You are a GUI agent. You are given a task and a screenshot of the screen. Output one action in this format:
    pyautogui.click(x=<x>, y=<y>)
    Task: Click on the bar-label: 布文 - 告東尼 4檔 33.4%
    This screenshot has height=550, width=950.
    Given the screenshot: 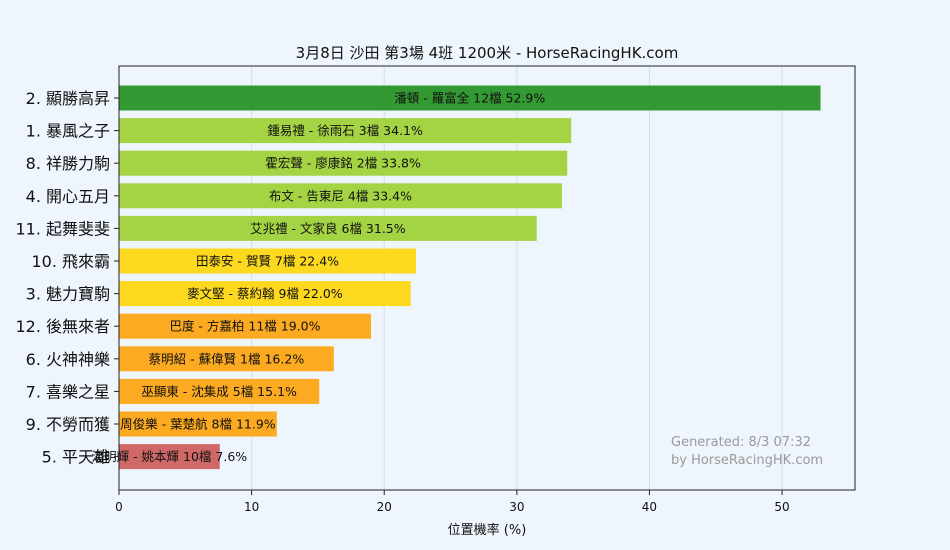 What is the action you would take?
    pyautogui.click(x=340, y=195)
    